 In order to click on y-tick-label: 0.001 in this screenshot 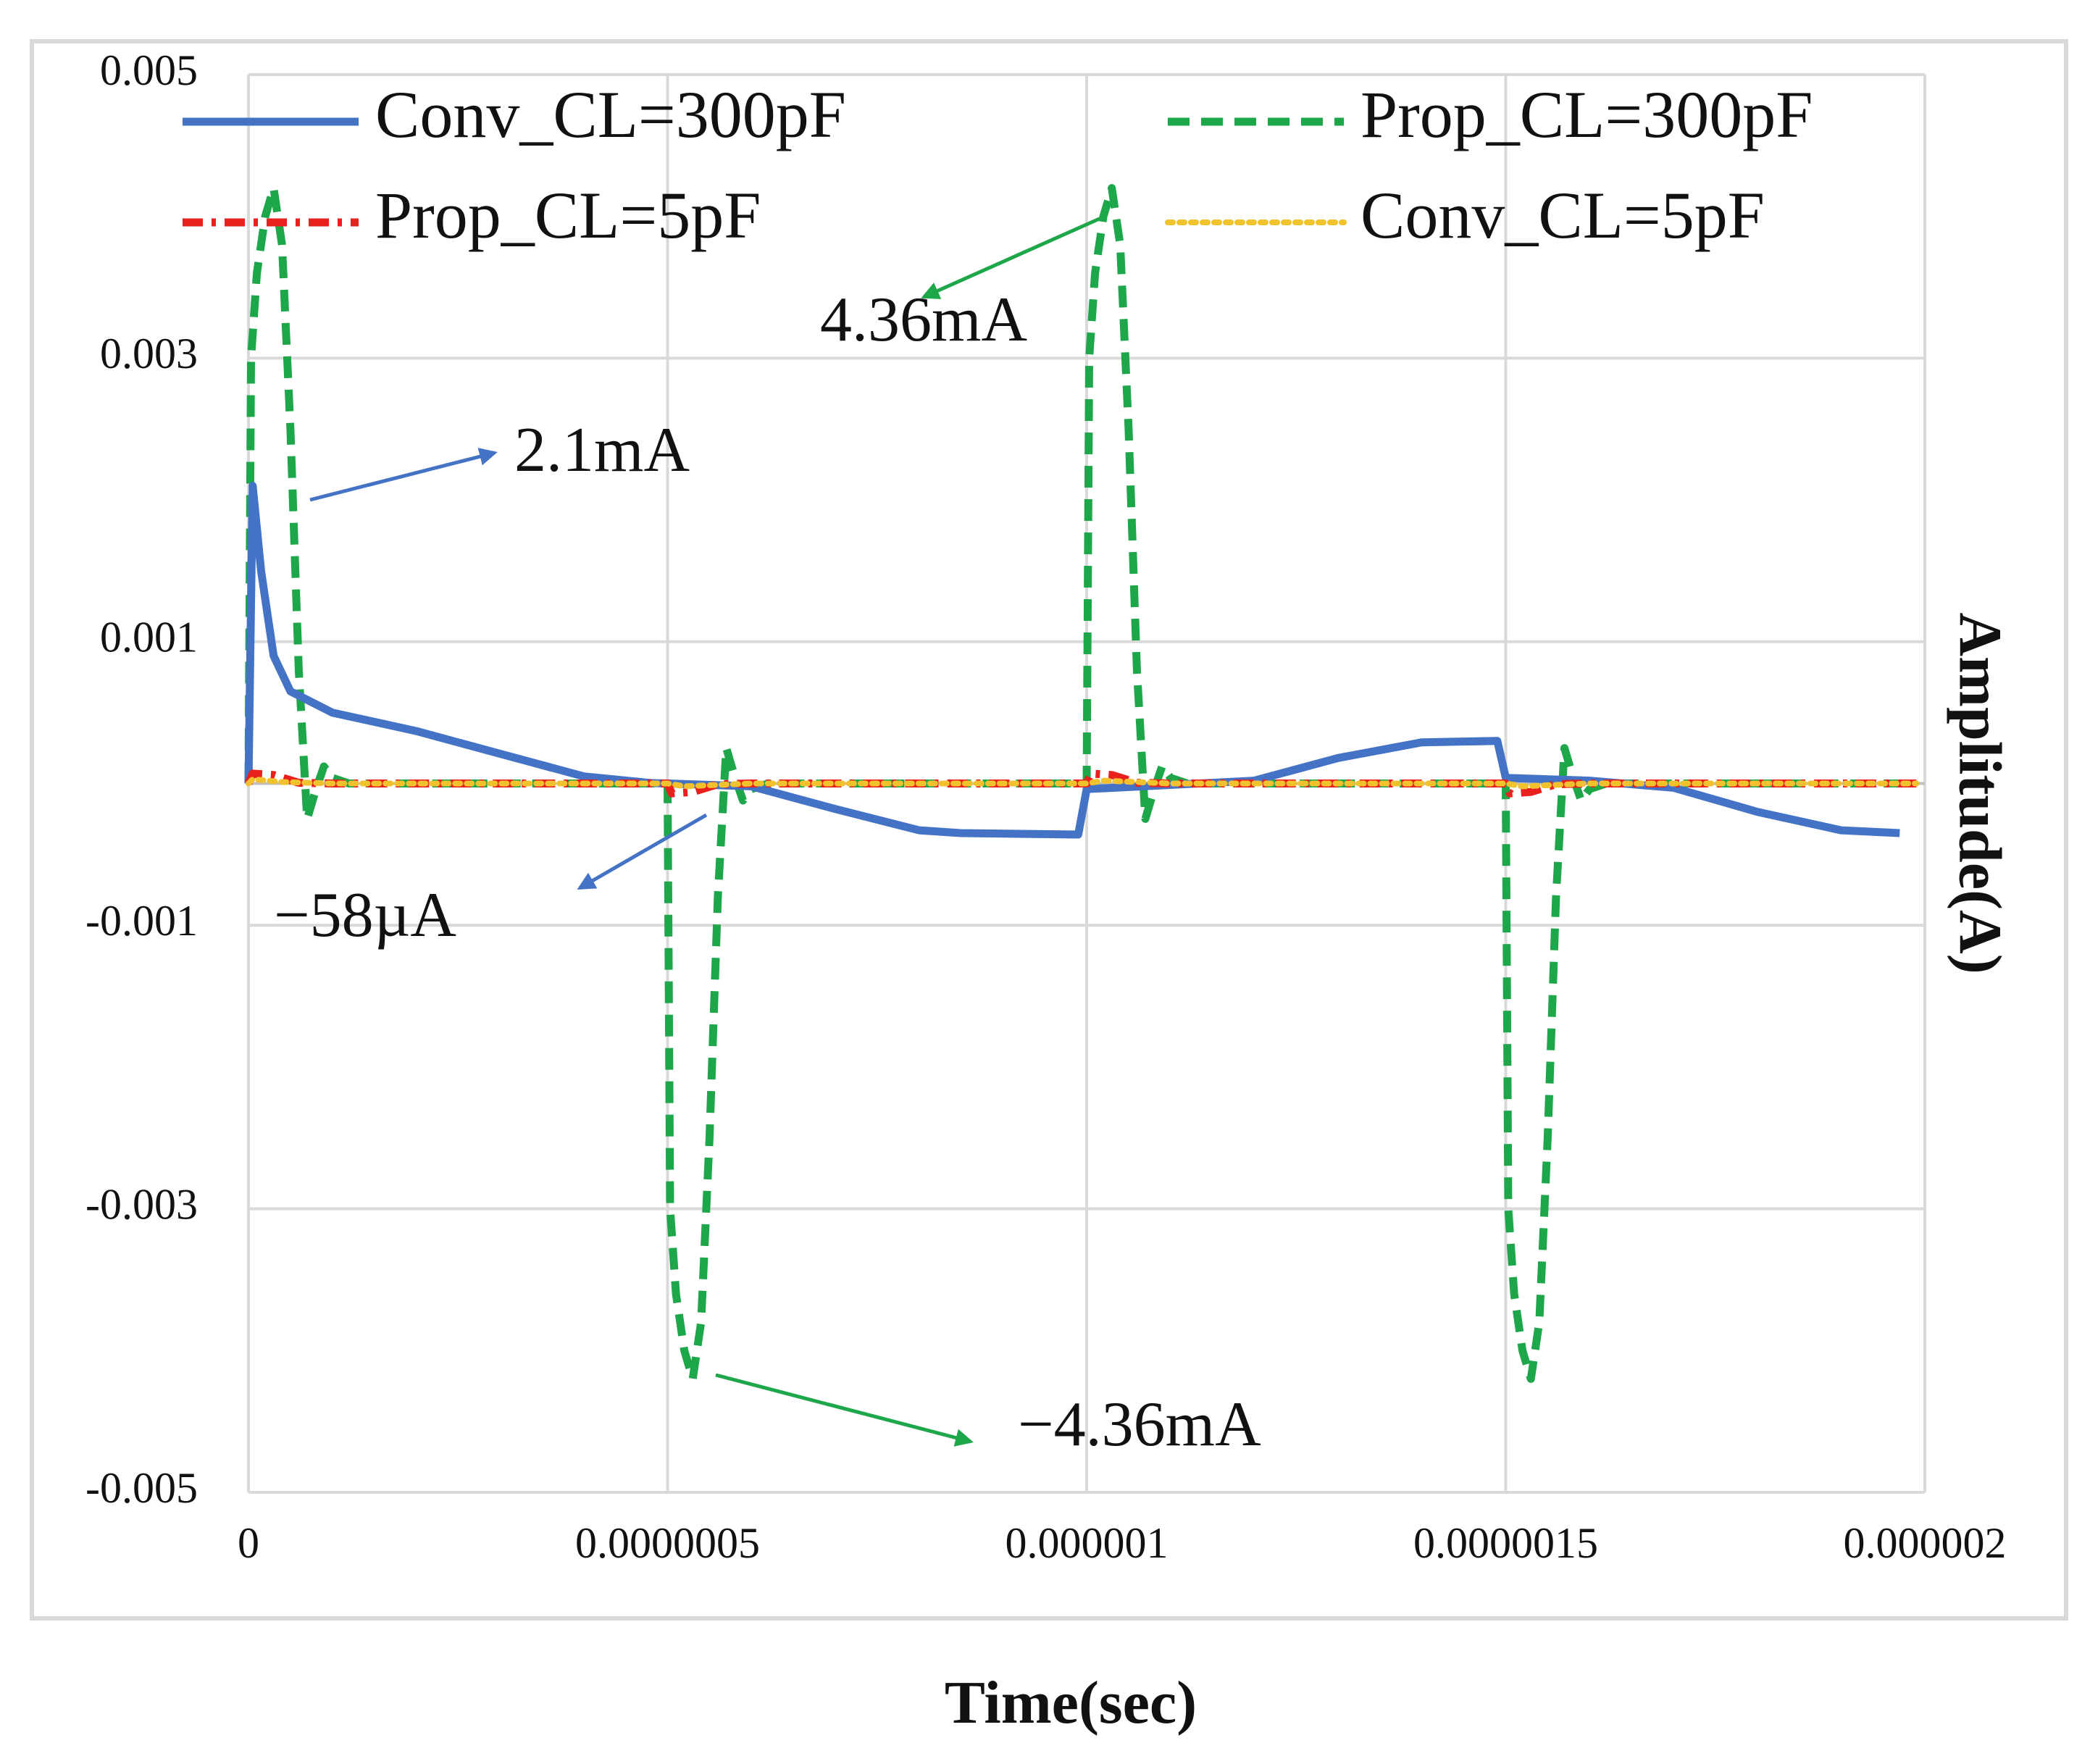, I will do `click(149, 637)`.